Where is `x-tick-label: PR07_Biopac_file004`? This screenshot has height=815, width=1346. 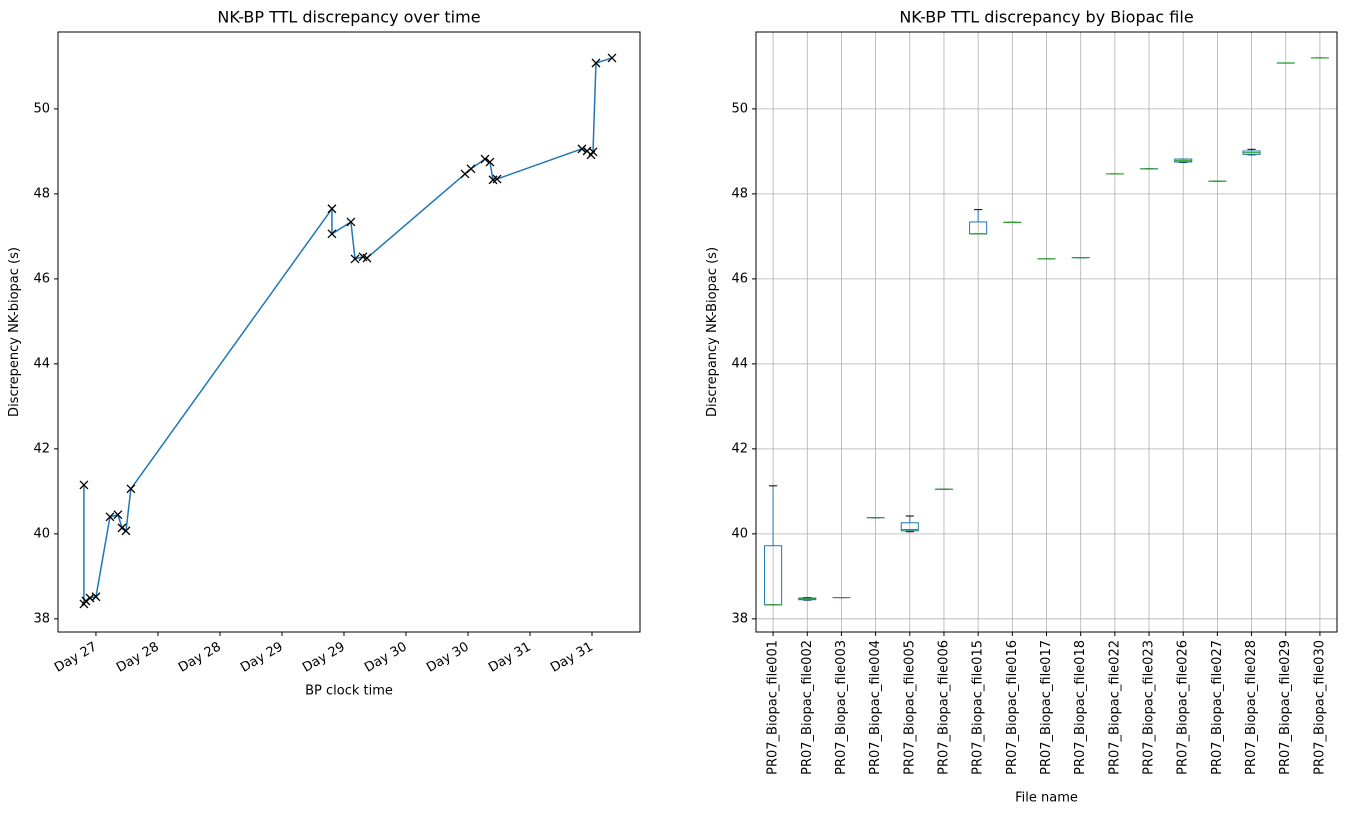
x-tick-label: PR07_Biopac_file004 is located at coordinates (875, 707).